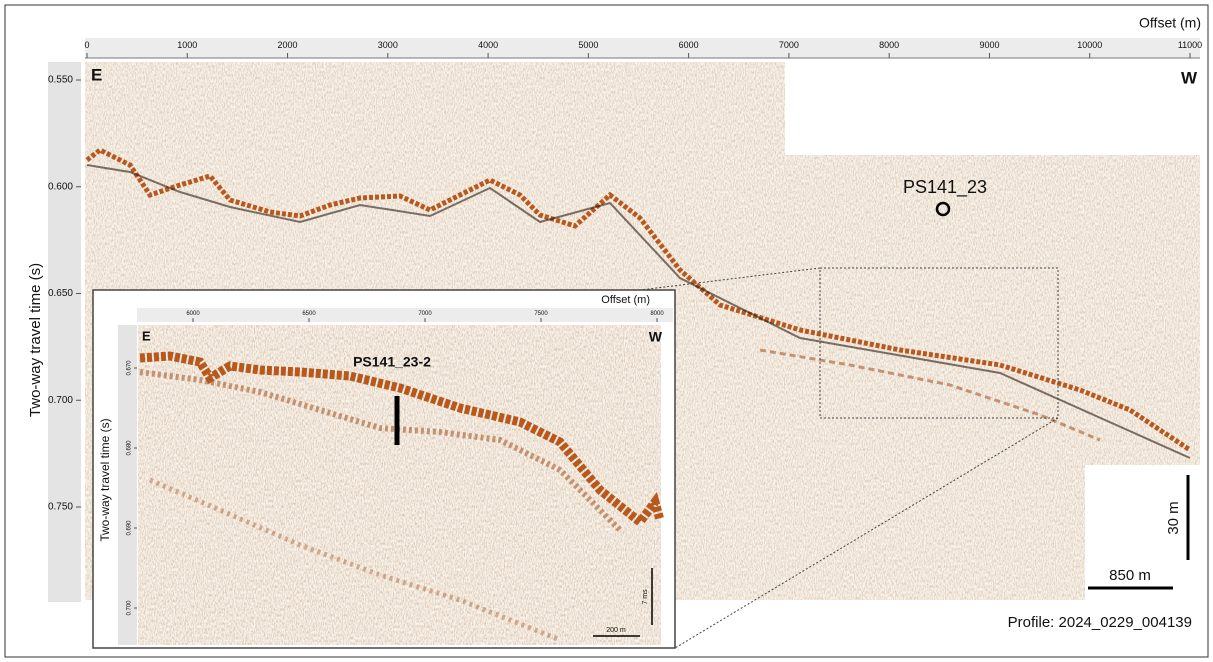 The image size is (1213, 662). I want to click on sub-reflector, so click(381, 451).